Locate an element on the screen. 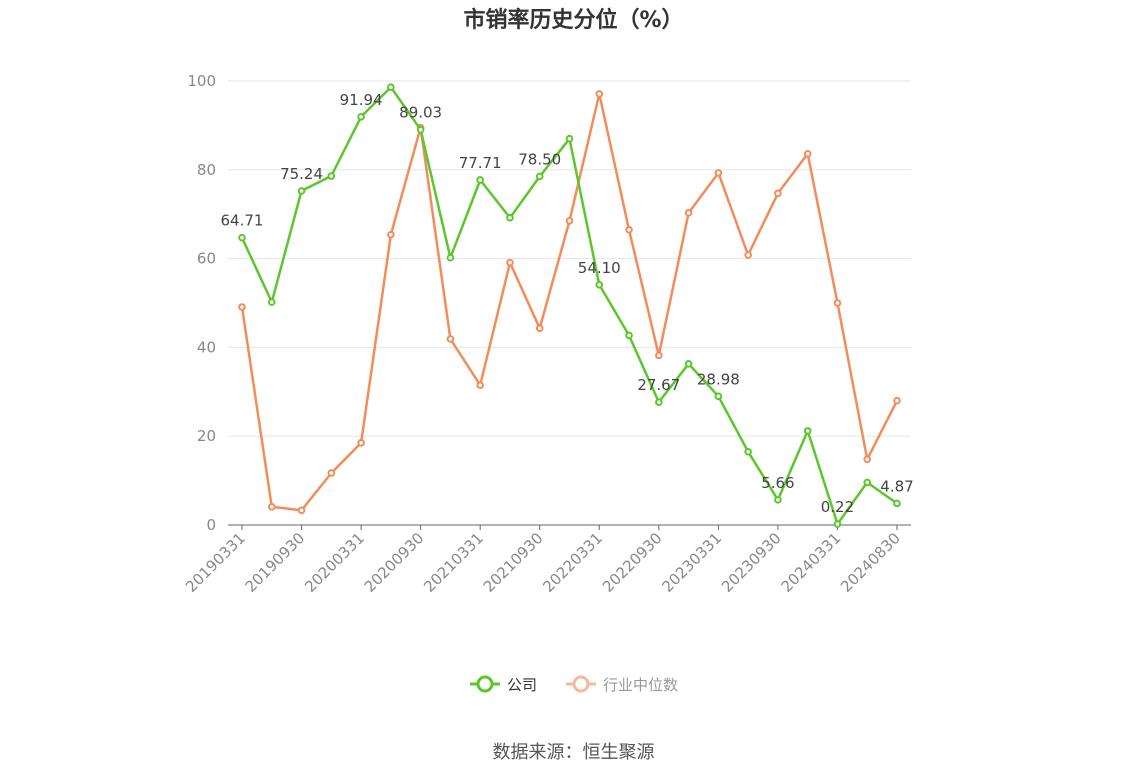  data-label: 5.66 is located at coordinates (777, 483).